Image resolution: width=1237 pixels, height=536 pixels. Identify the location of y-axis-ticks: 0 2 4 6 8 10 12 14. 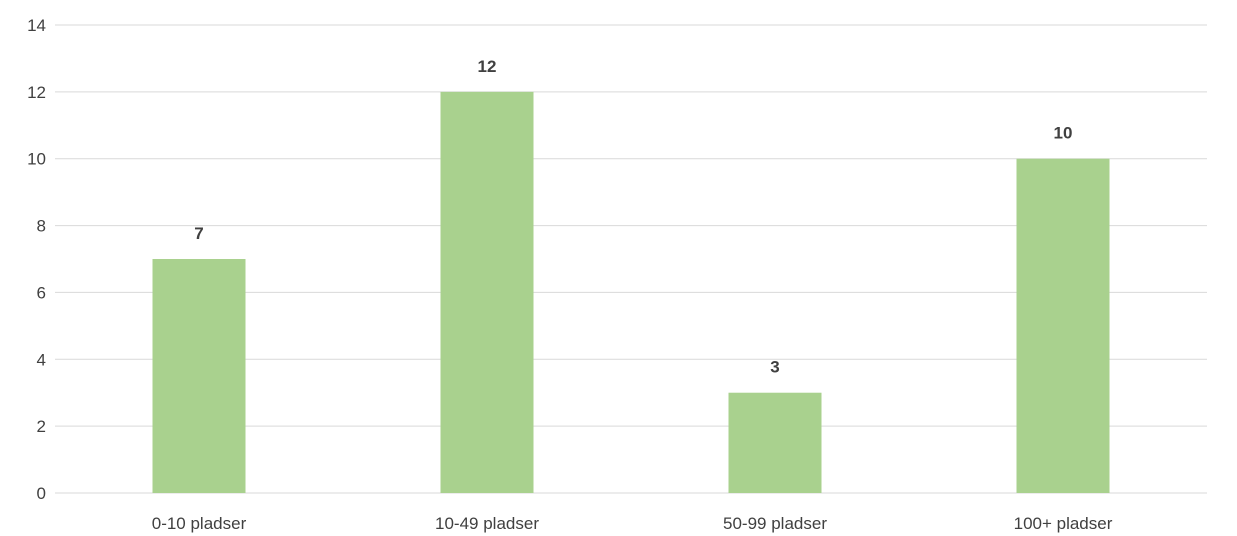
(36, 259).